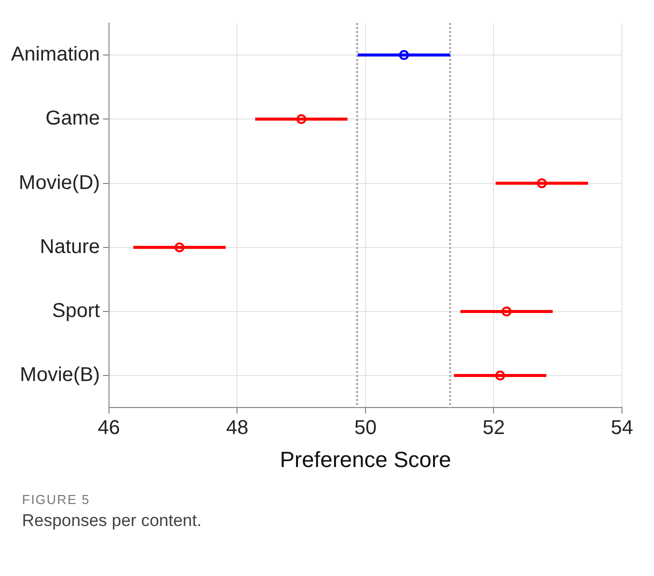 This screenshot has width=654, height=576. Describe the element at coordinates (59, 183) in the screenshot. I see `y-tick-label: Movie(D)` at that location.